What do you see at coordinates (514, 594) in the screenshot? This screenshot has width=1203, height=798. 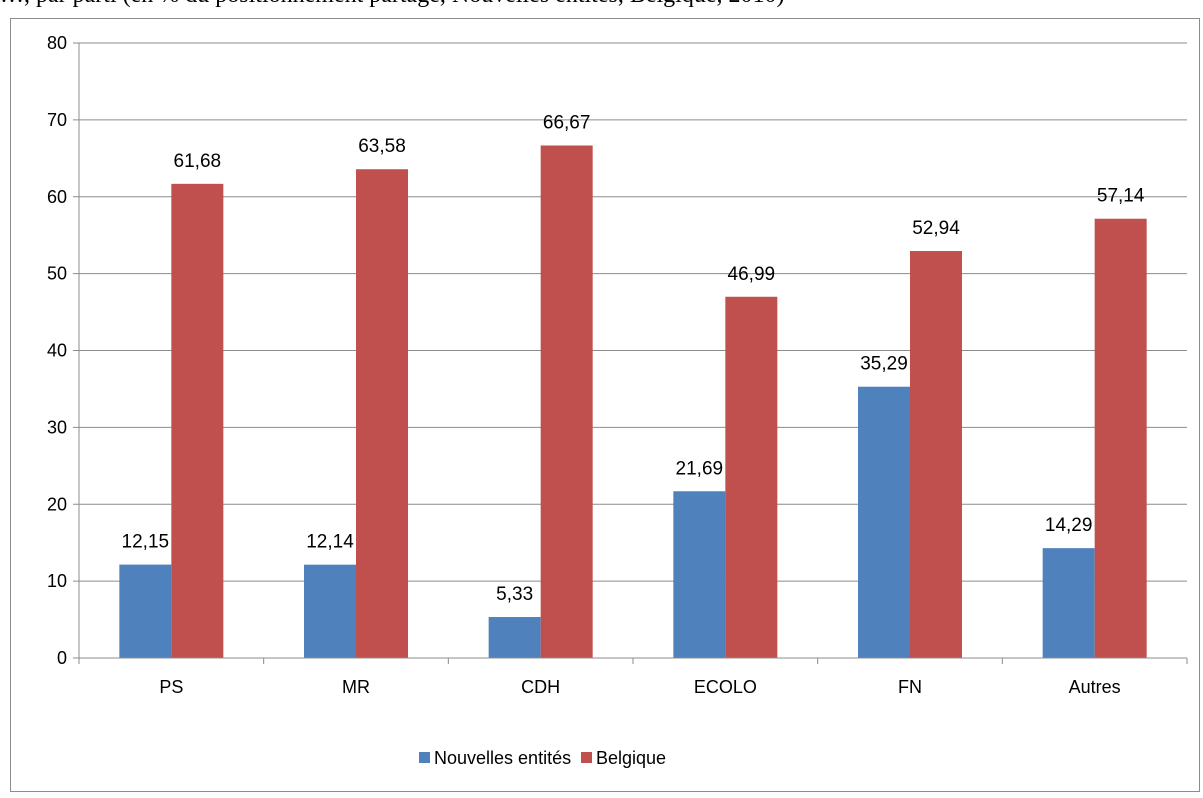 I see `data-label: 5,33` at bounding box center [514, 594].